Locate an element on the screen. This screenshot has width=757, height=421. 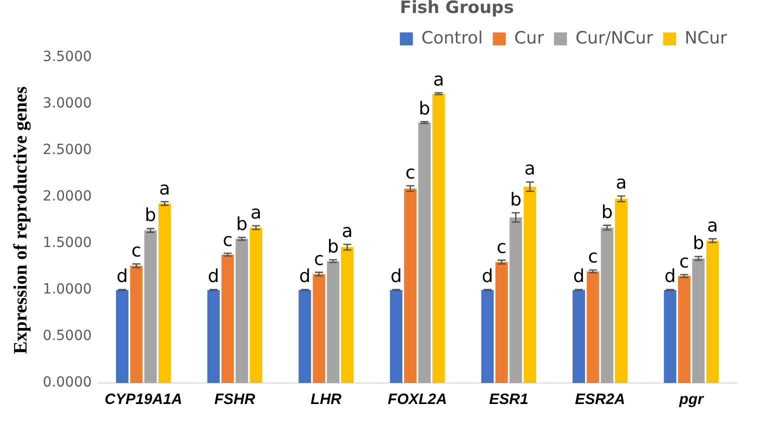
y-tick-label: 3.0000 is located at coordinates (67, 104).